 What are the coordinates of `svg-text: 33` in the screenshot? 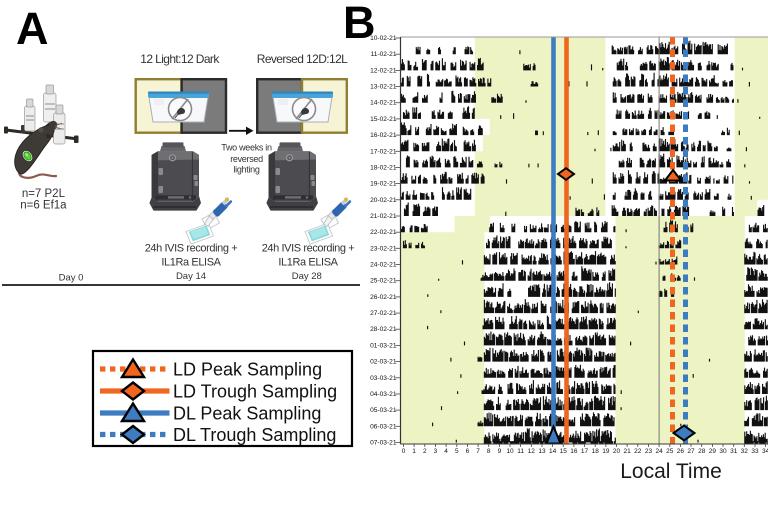 It's located at (755, 451).